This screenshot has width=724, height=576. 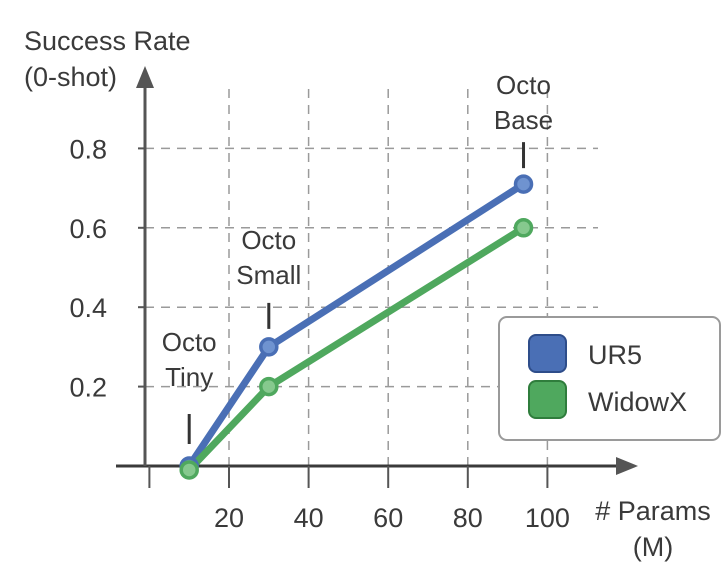 I want to click on x-axis-arrow, so click(x=627, y=466).